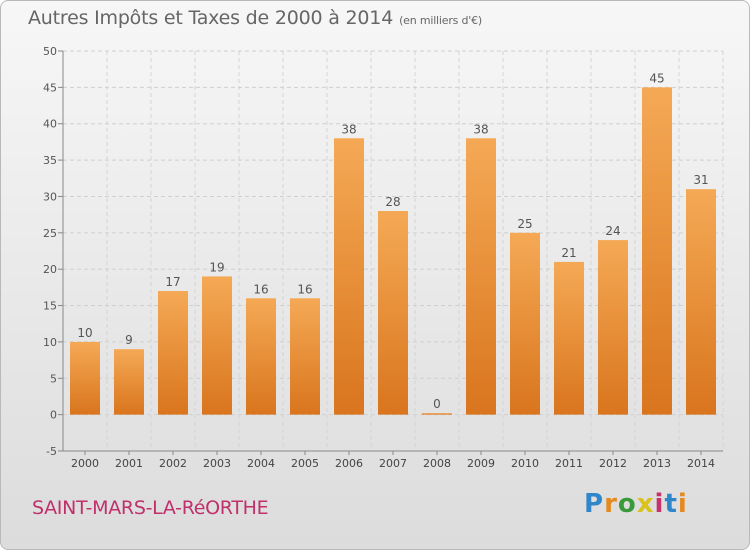 The width and height of the screenshot is (750, 550). I want to click on data-label: 19, so click(216, 267).